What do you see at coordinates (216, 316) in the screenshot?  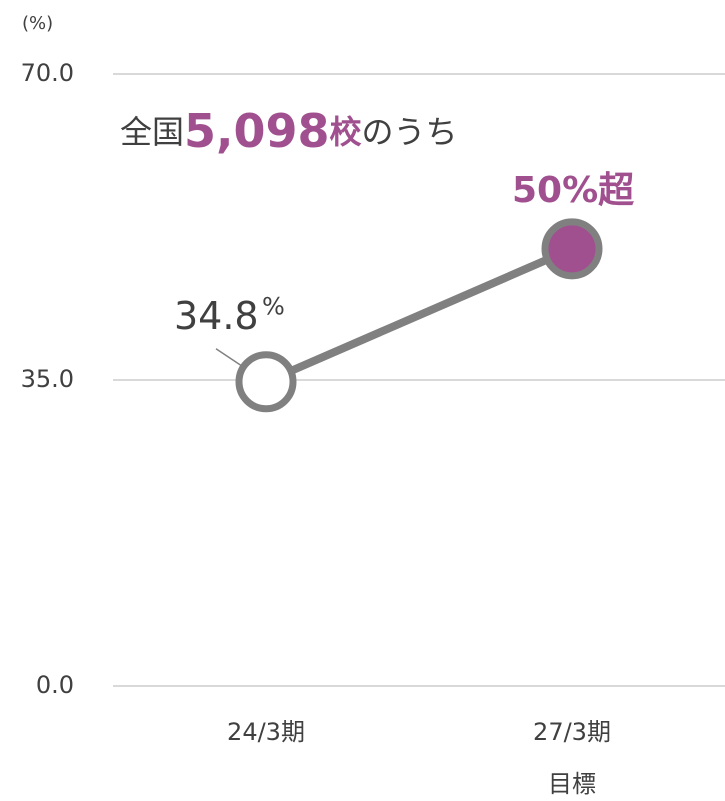 I see `value-label: 34.8` at bounding box center [216, 316].